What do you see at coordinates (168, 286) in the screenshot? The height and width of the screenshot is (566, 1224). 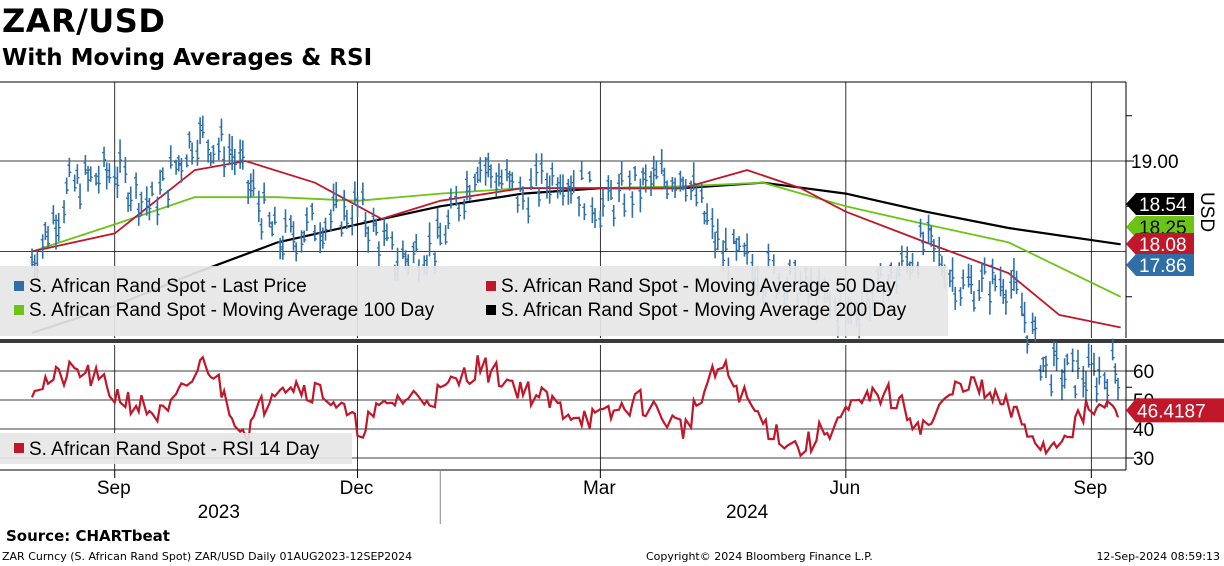 I see `legend-entry: S. African Rand Spot - Last Price` at bounding box center [168, 286].